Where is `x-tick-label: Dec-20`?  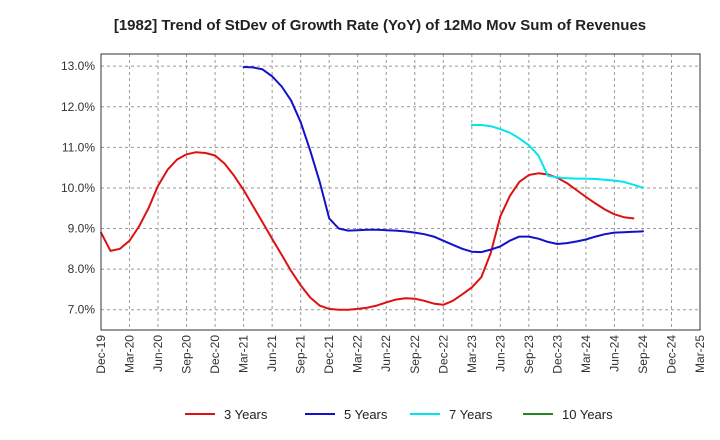 x-tick-label: Dec-20 is located at coordinates (215, 354).